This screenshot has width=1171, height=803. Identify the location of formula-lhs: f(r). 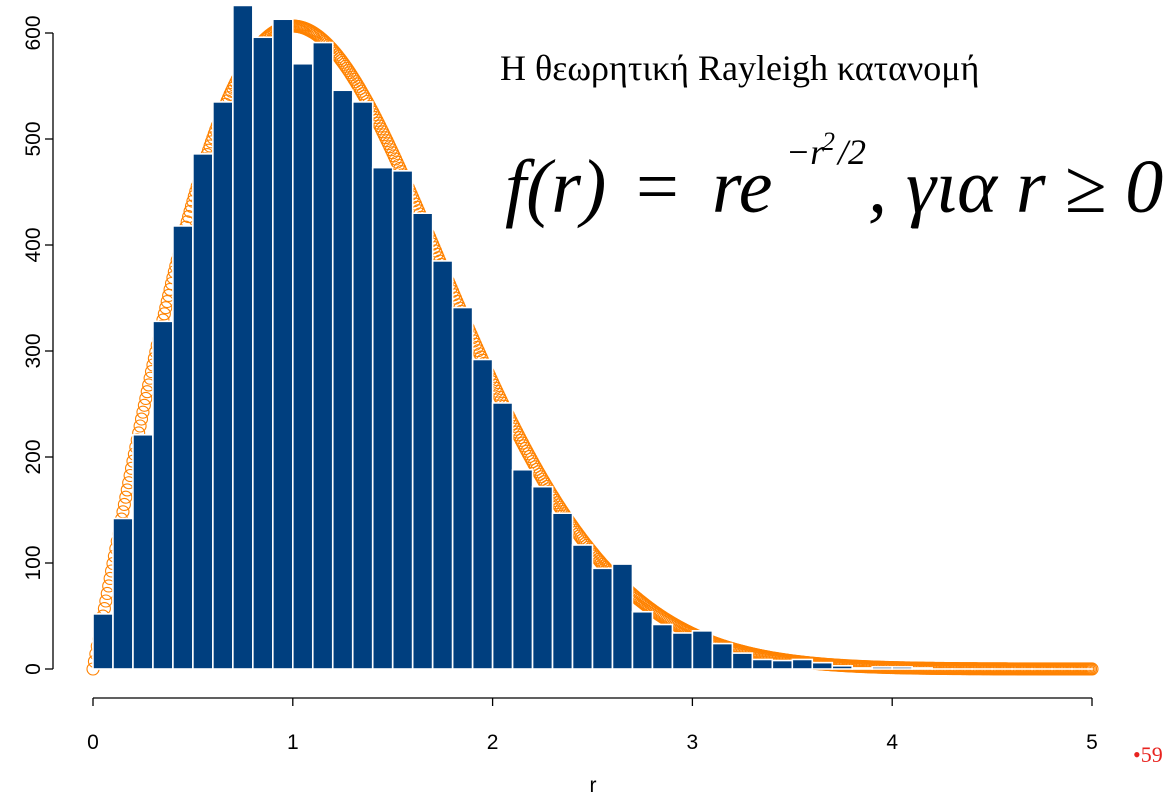
(555, 187).